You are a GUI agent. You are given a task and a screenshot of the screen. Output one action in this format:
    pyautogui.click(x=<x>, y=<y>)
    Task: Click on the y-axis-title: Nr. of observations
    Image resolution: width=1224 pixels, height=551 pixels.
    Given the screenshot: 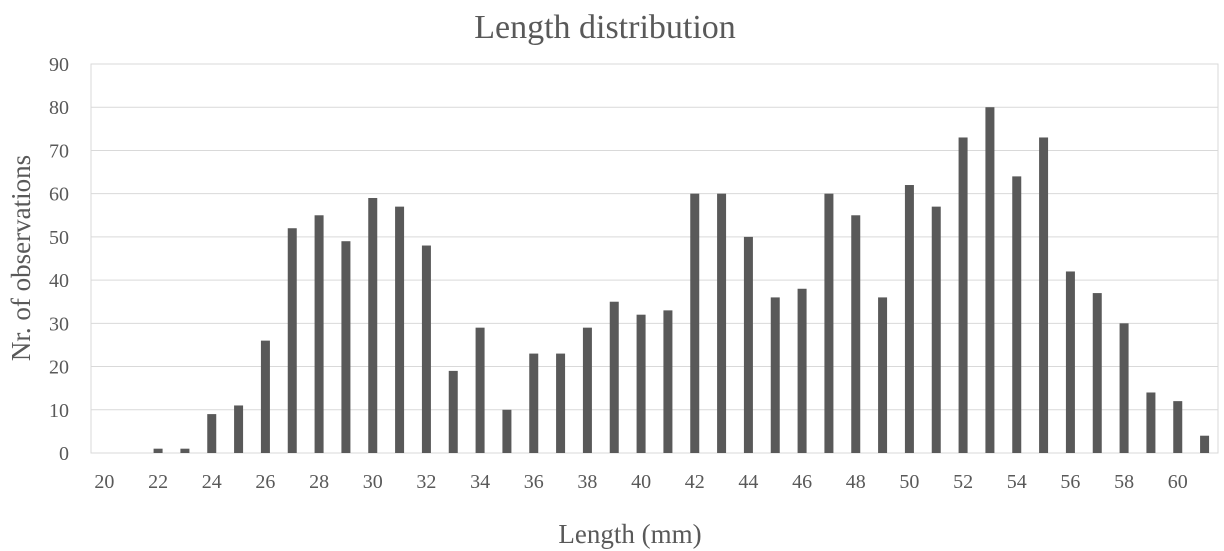 What is the action you would take?
    pyautogui.click(x=21, y=258)
    